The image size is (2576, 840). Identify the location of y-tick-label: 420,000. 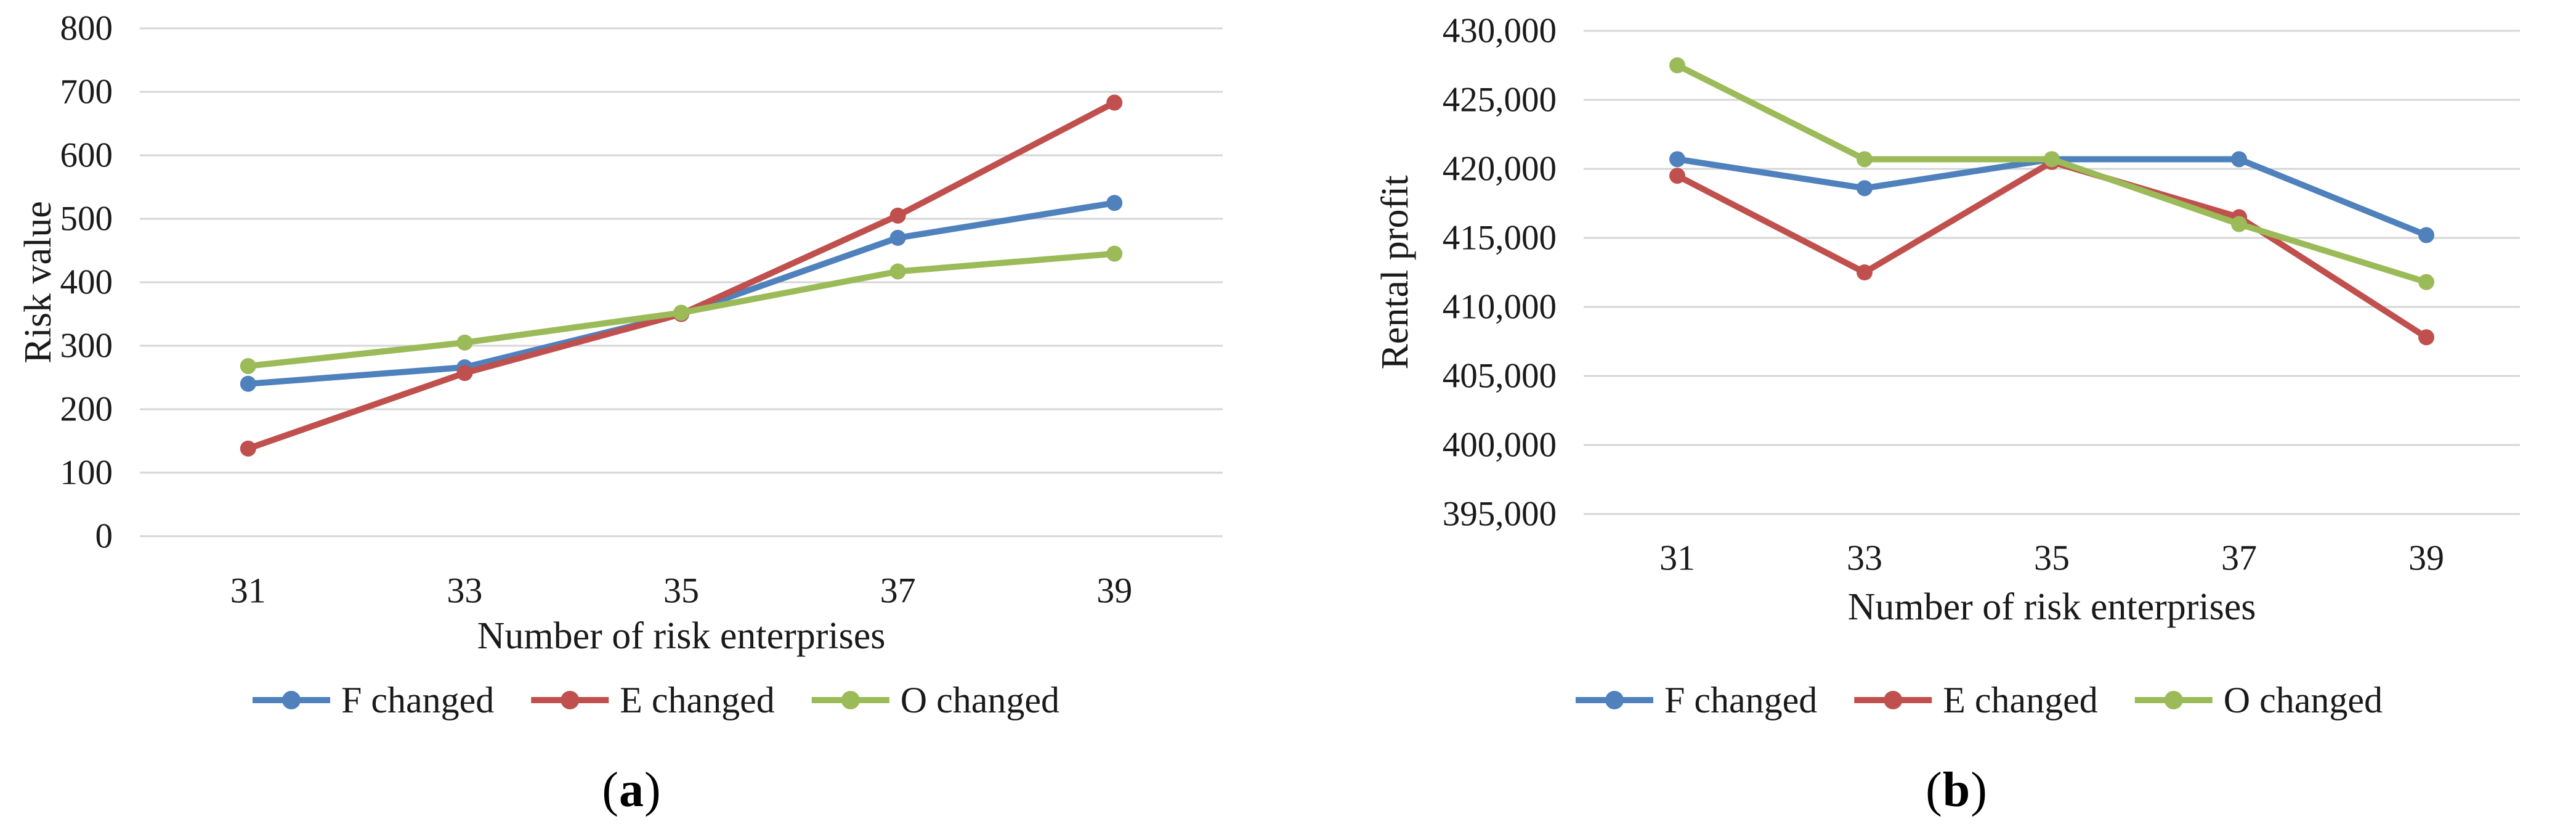
(1500, 170).